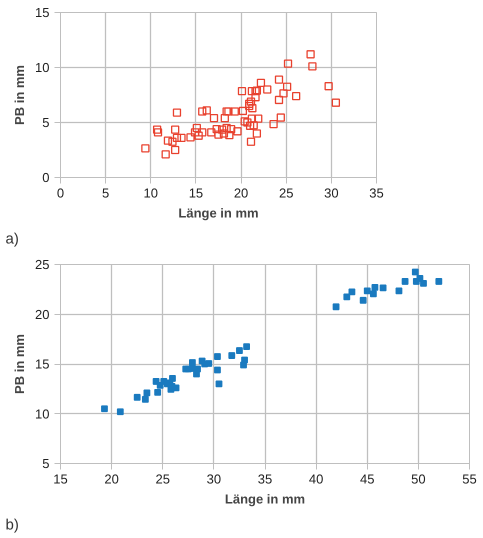 The height and width of the screenshot is (538, 483). What do you see at coordinates (469, 479) in the screenshot?
I see `x-tick-label: 55` at bounding box center [469, 479].